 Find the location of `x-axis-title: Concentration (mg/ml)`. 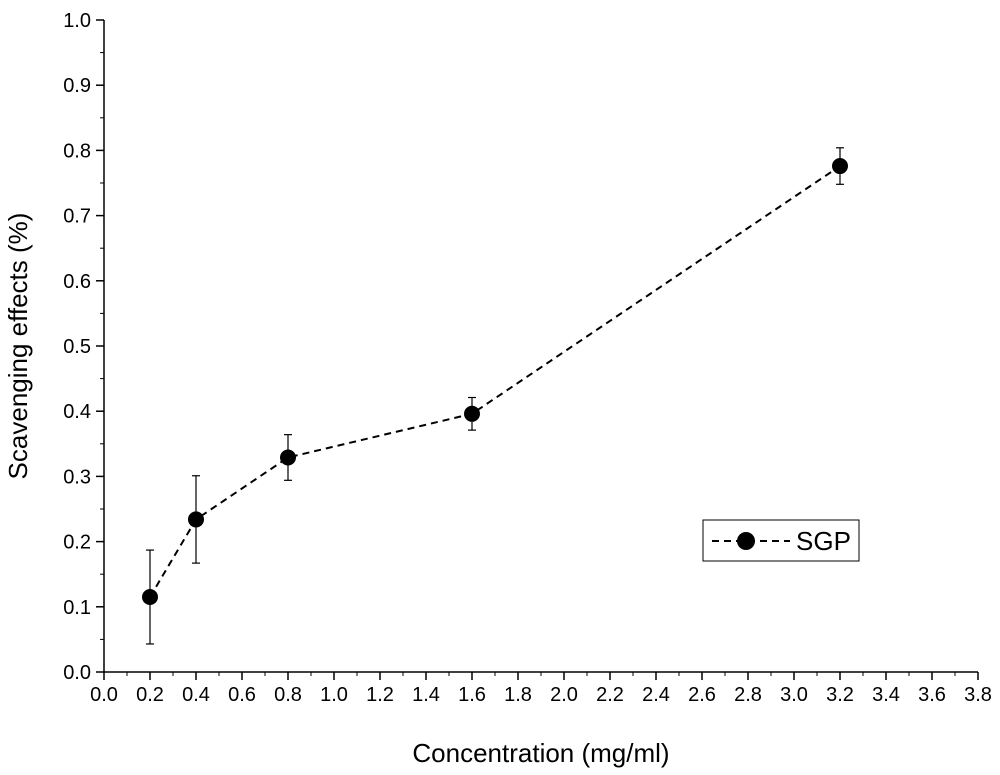

x-axis-title: Concentration (mg/ml) is located at coordinates (540, 753).